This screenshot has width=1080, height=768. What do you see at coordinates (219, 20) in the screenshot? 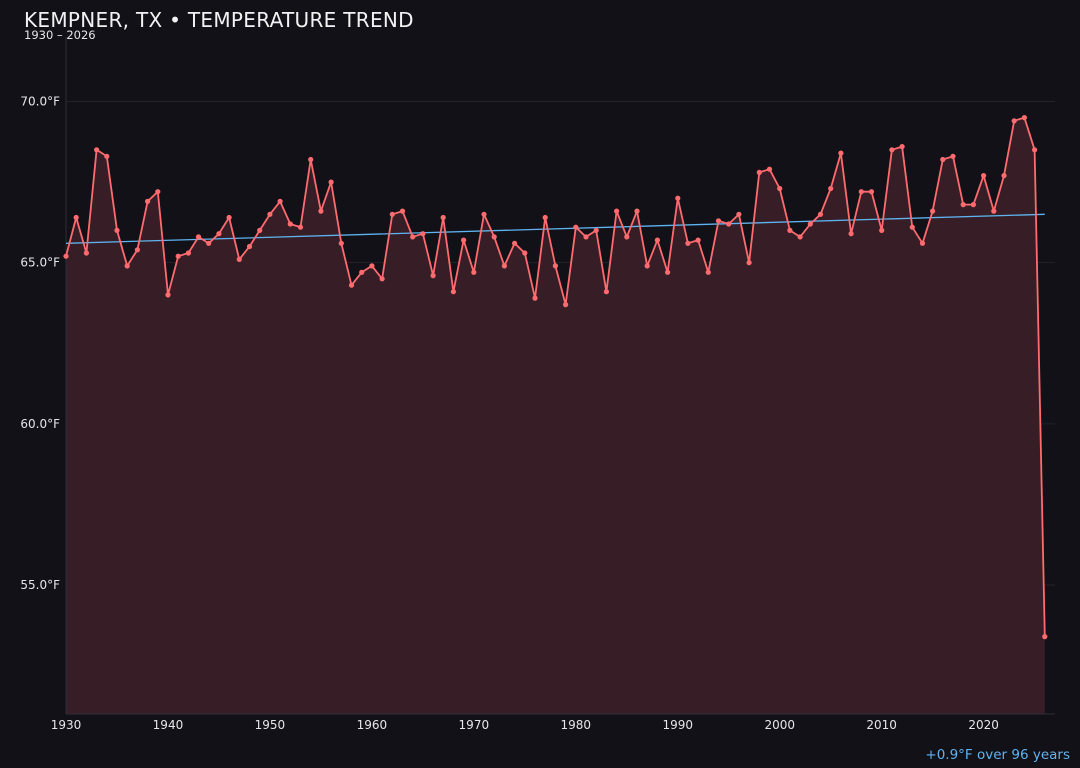
I see `chart-title: KEMPNER, TX • TEMPERATURE TREND` at bounding box center [219, 20].